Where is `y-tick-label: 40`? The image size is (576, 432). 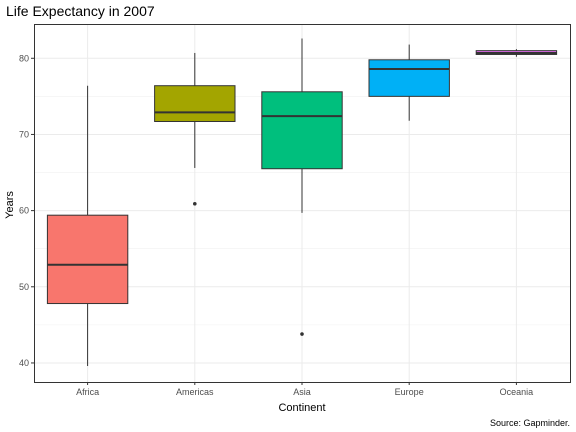 y-tick-label: 40 is located at coordinates (24, 363).